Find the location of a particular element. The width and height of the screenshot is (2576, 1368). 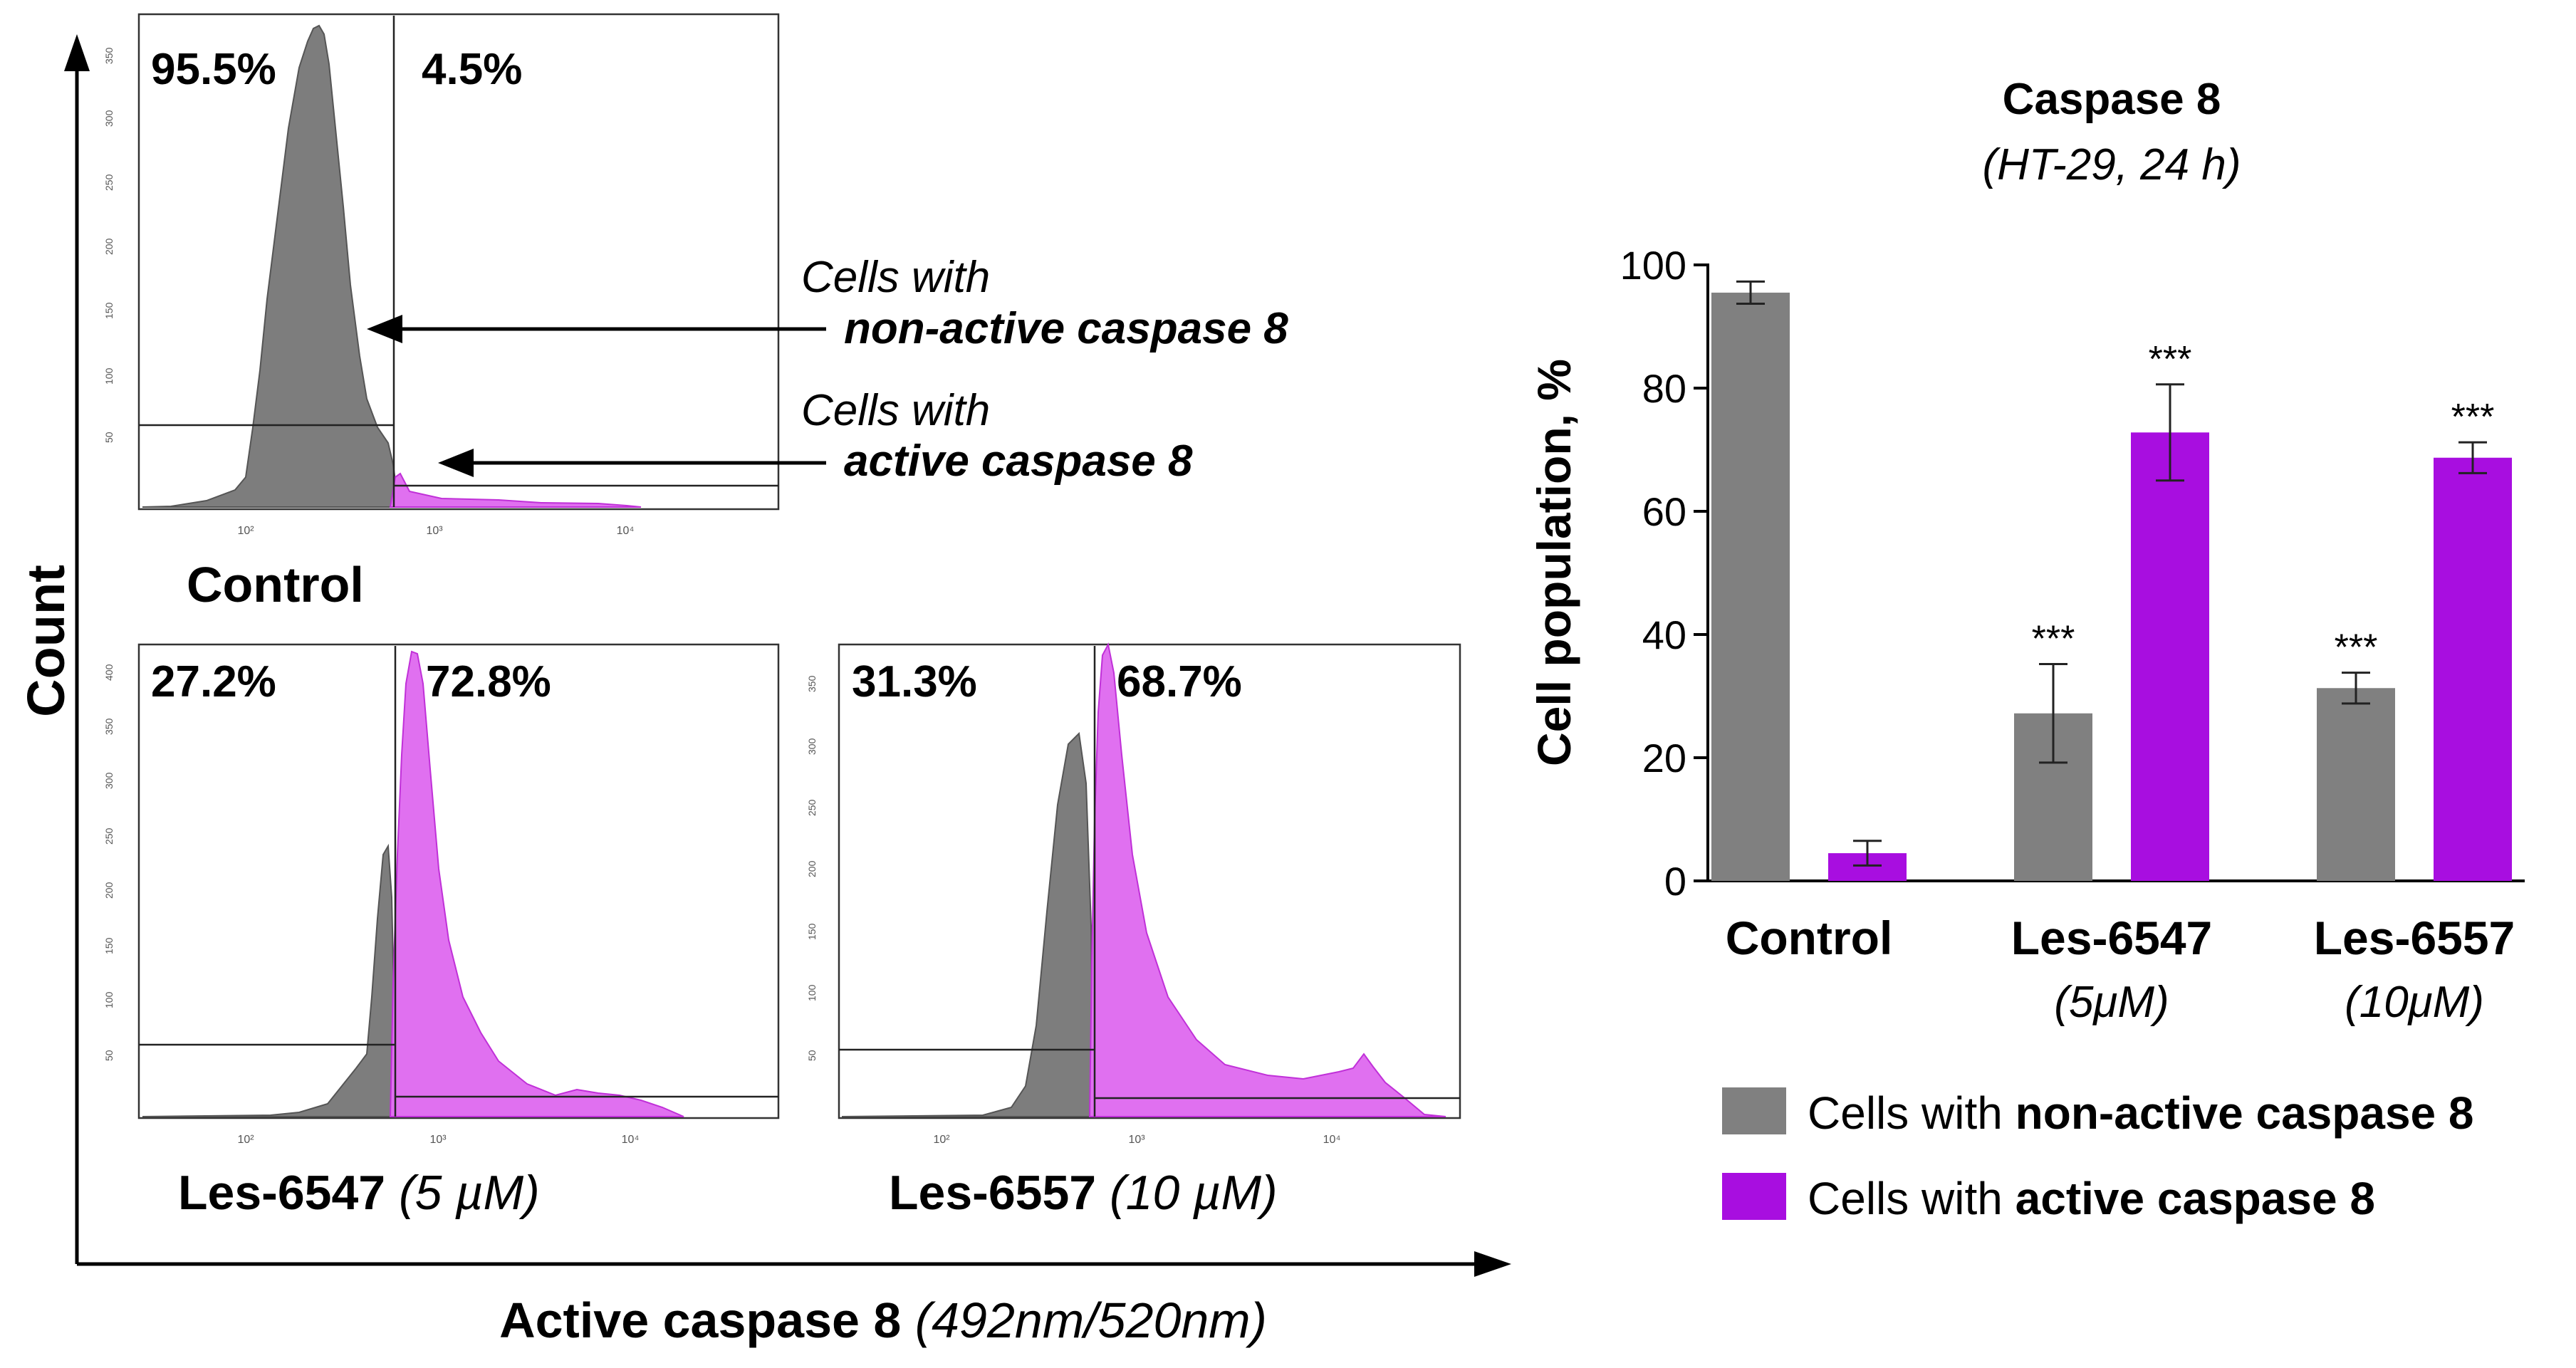

gate-label-right: 68.7% is located at coordinates (1179, 681).